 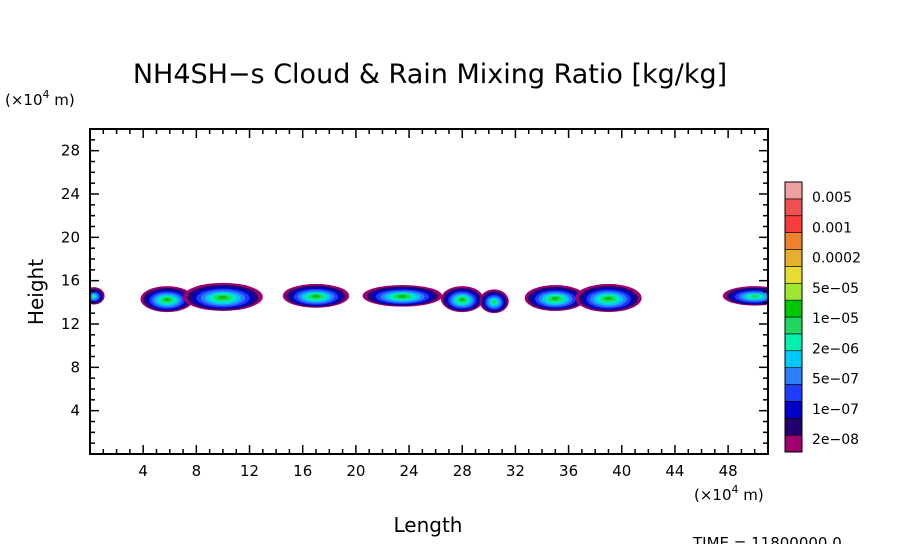 I want to click on time-label: TIME = 11800000.0, so click(x=767, y=539).